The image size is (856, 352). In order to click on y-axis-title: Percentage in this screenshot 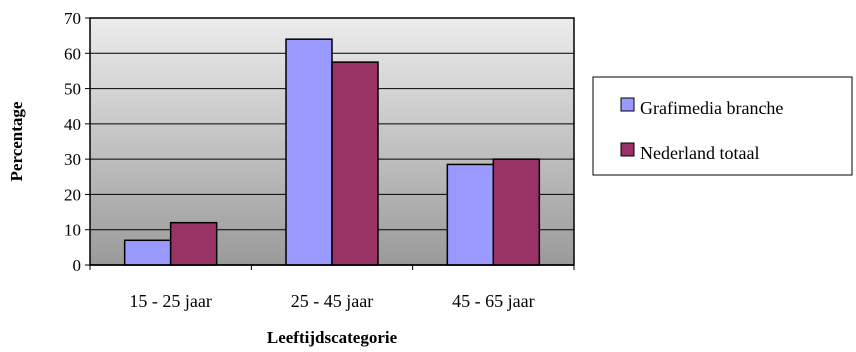, I will do `click(16, 141)`.